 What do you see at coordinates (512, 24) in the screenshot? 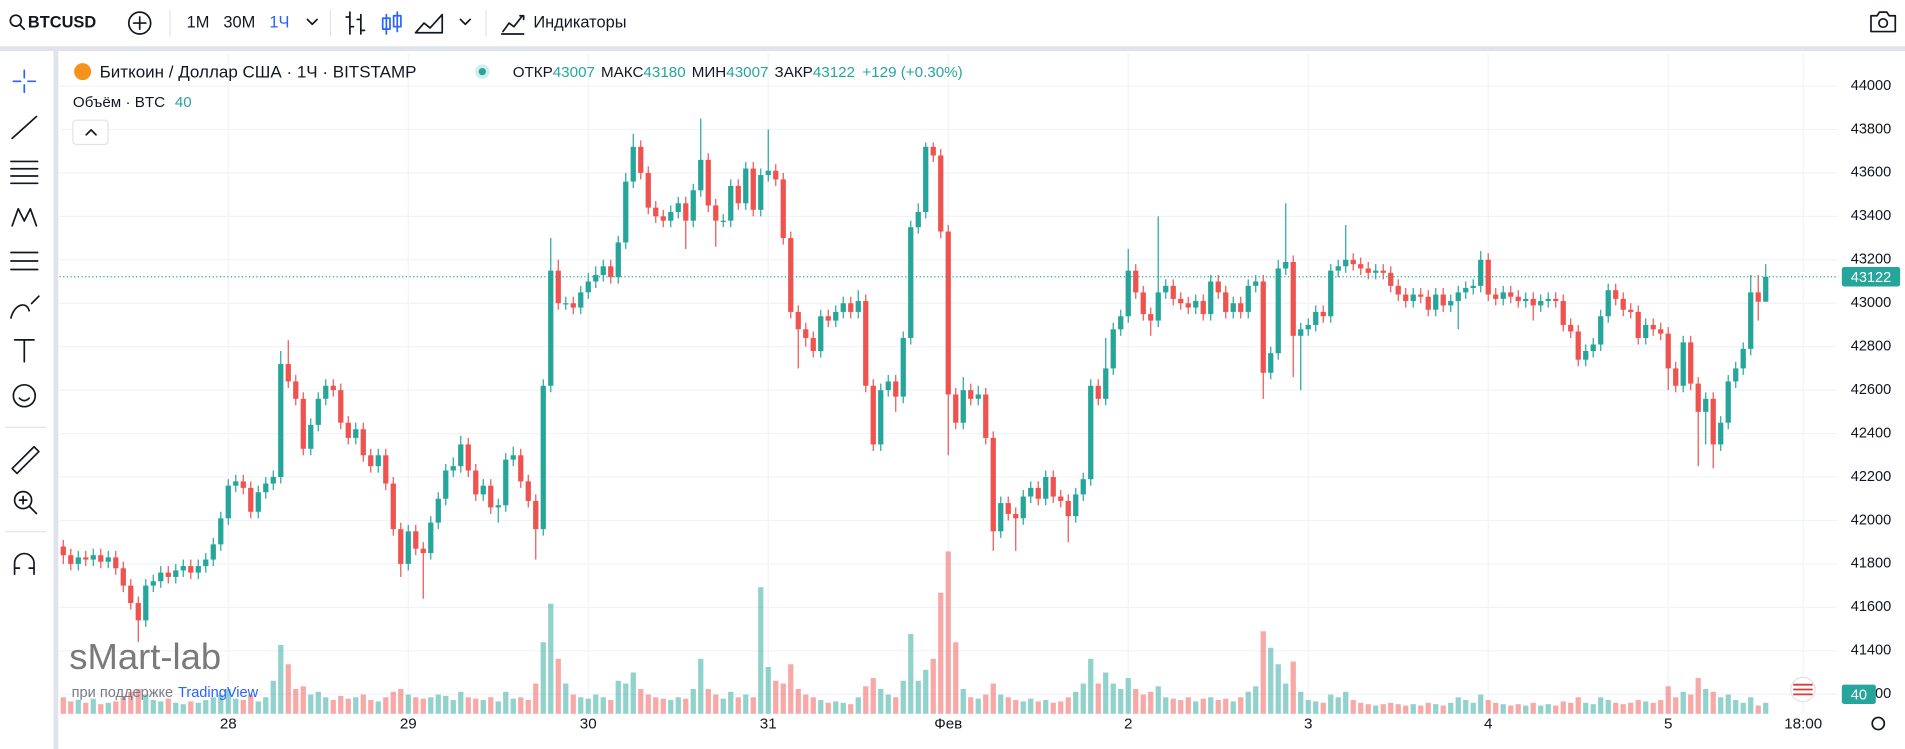
I see `indicators-icon` at bounding box center [512, 24].